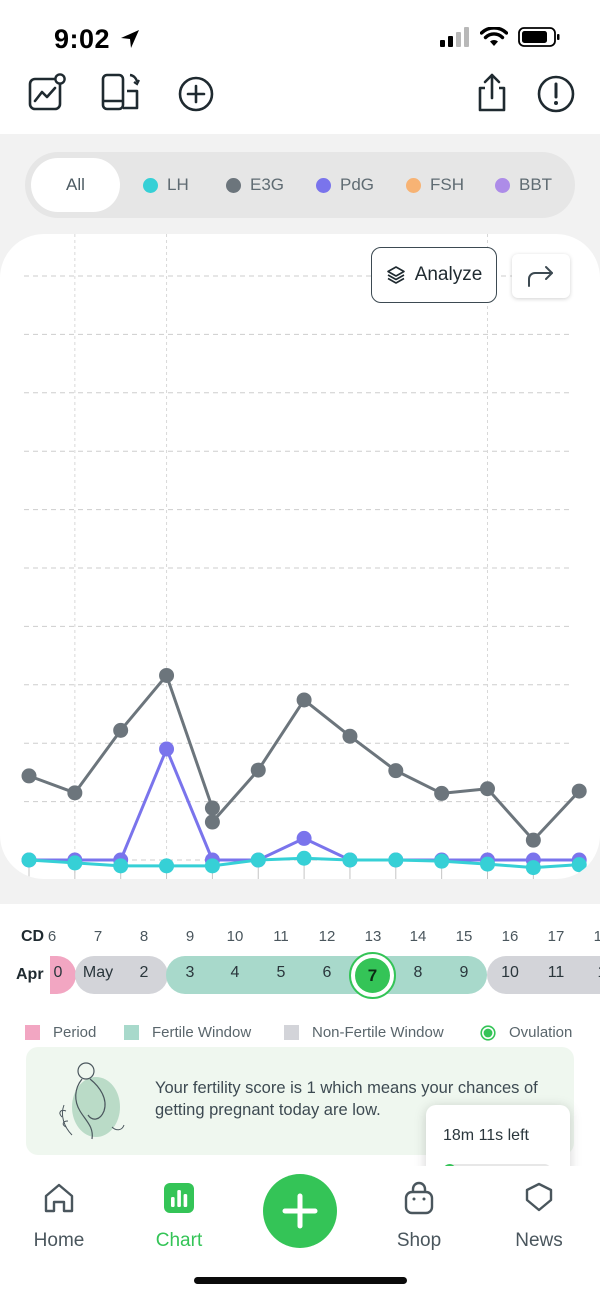 The height and width of the screenshot is (1298, 600). What do you see at coordinates (291, 1032) in the screenshot?
I see `non-fertile-swatch-icon` at bounding box center [291, 1032].